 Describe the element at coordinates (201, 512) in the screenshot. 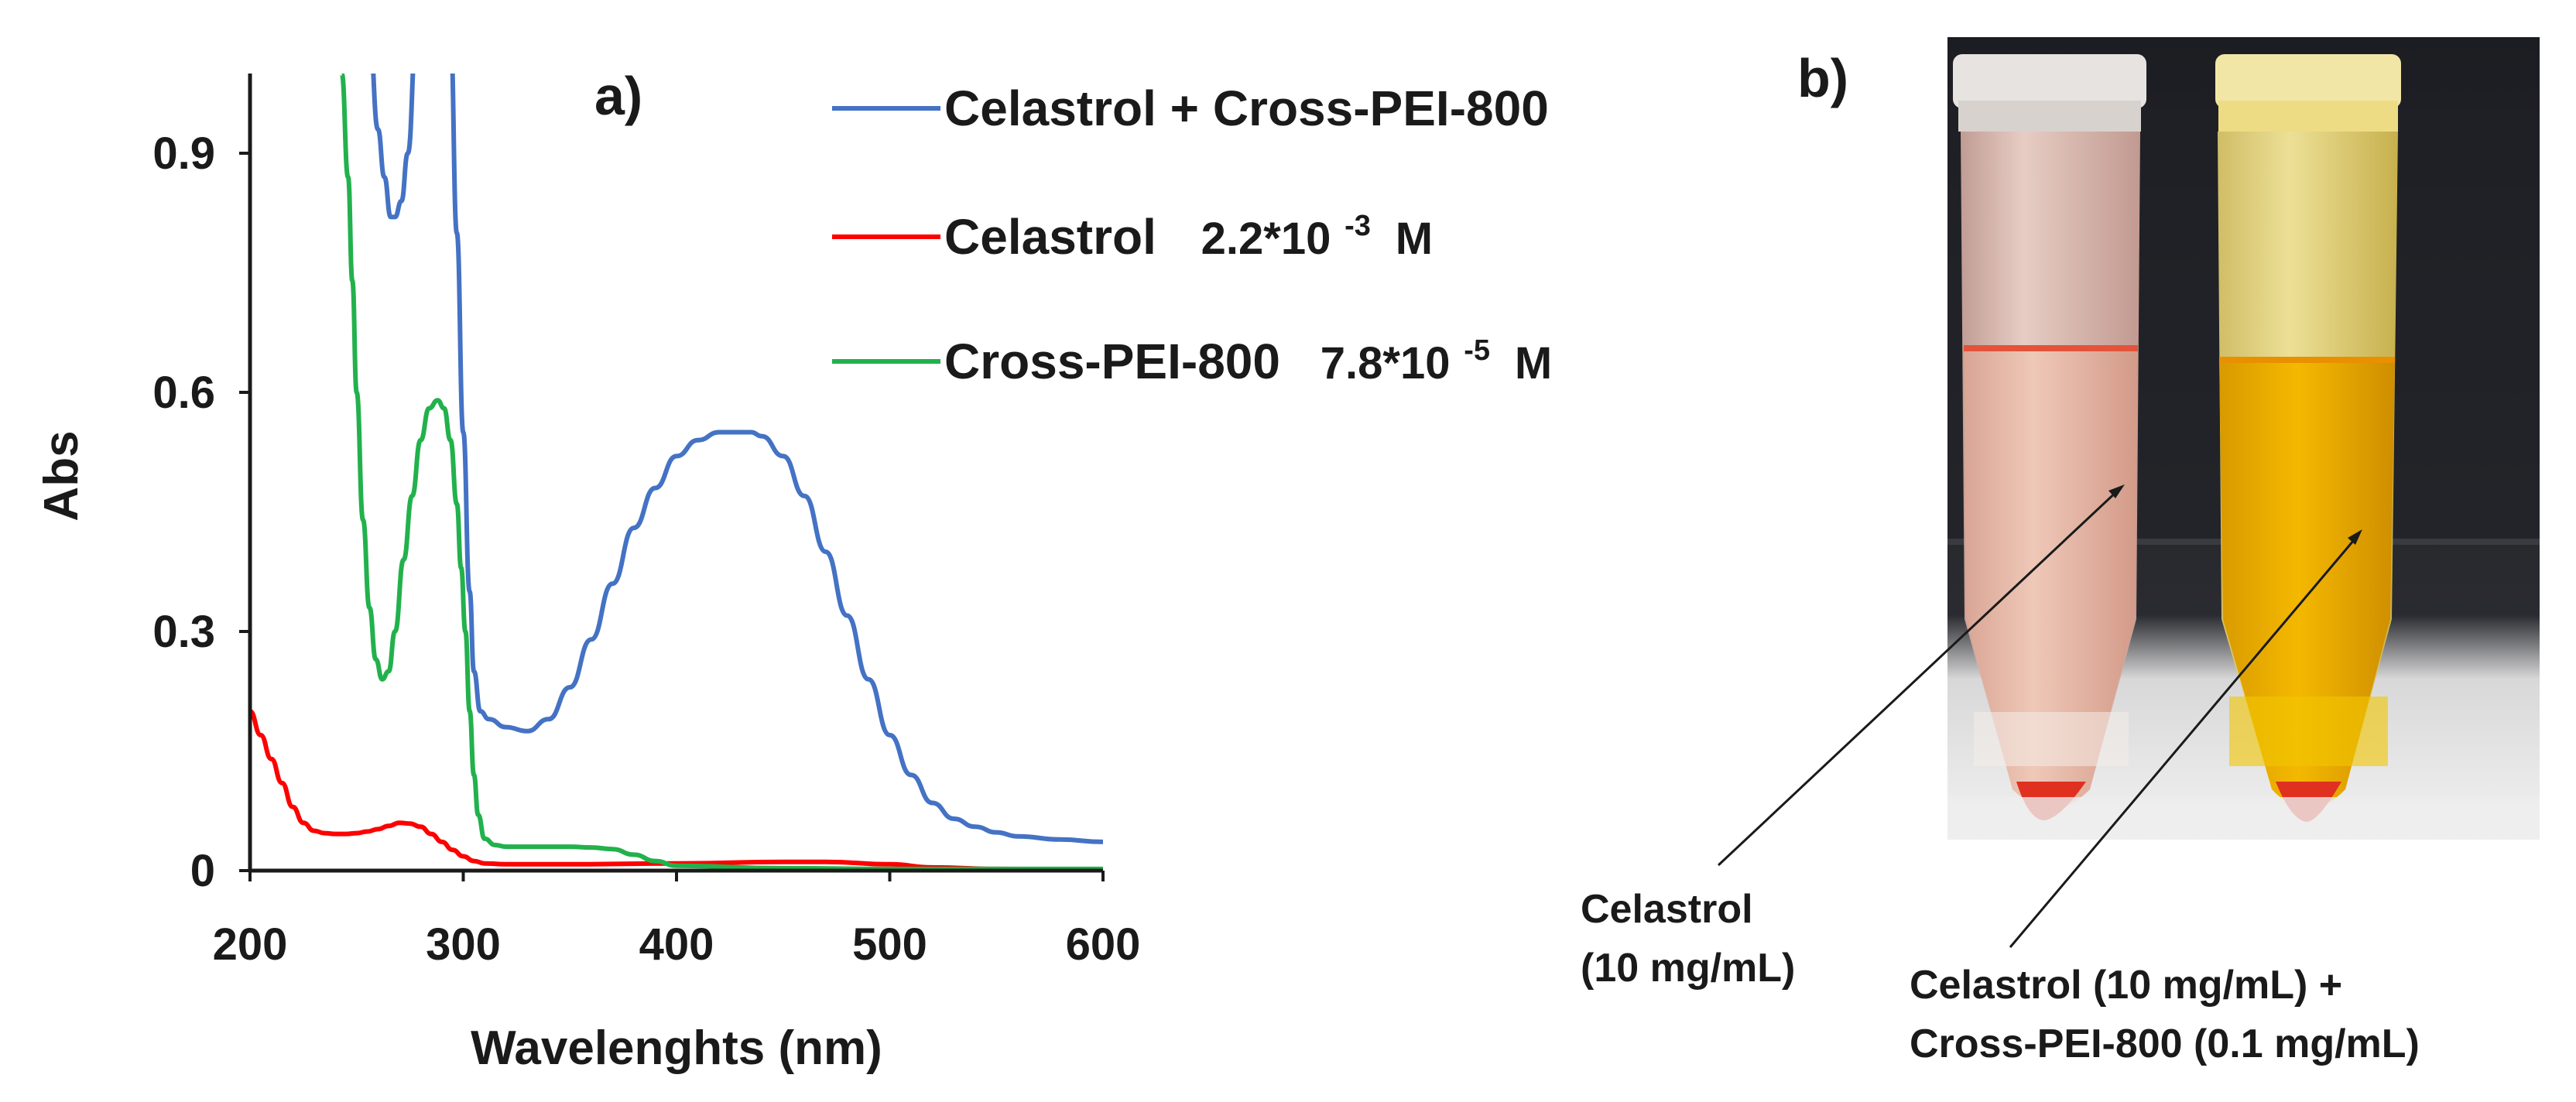

I see `y-ticks: 0 0.3 0.6 0.9` at that location.